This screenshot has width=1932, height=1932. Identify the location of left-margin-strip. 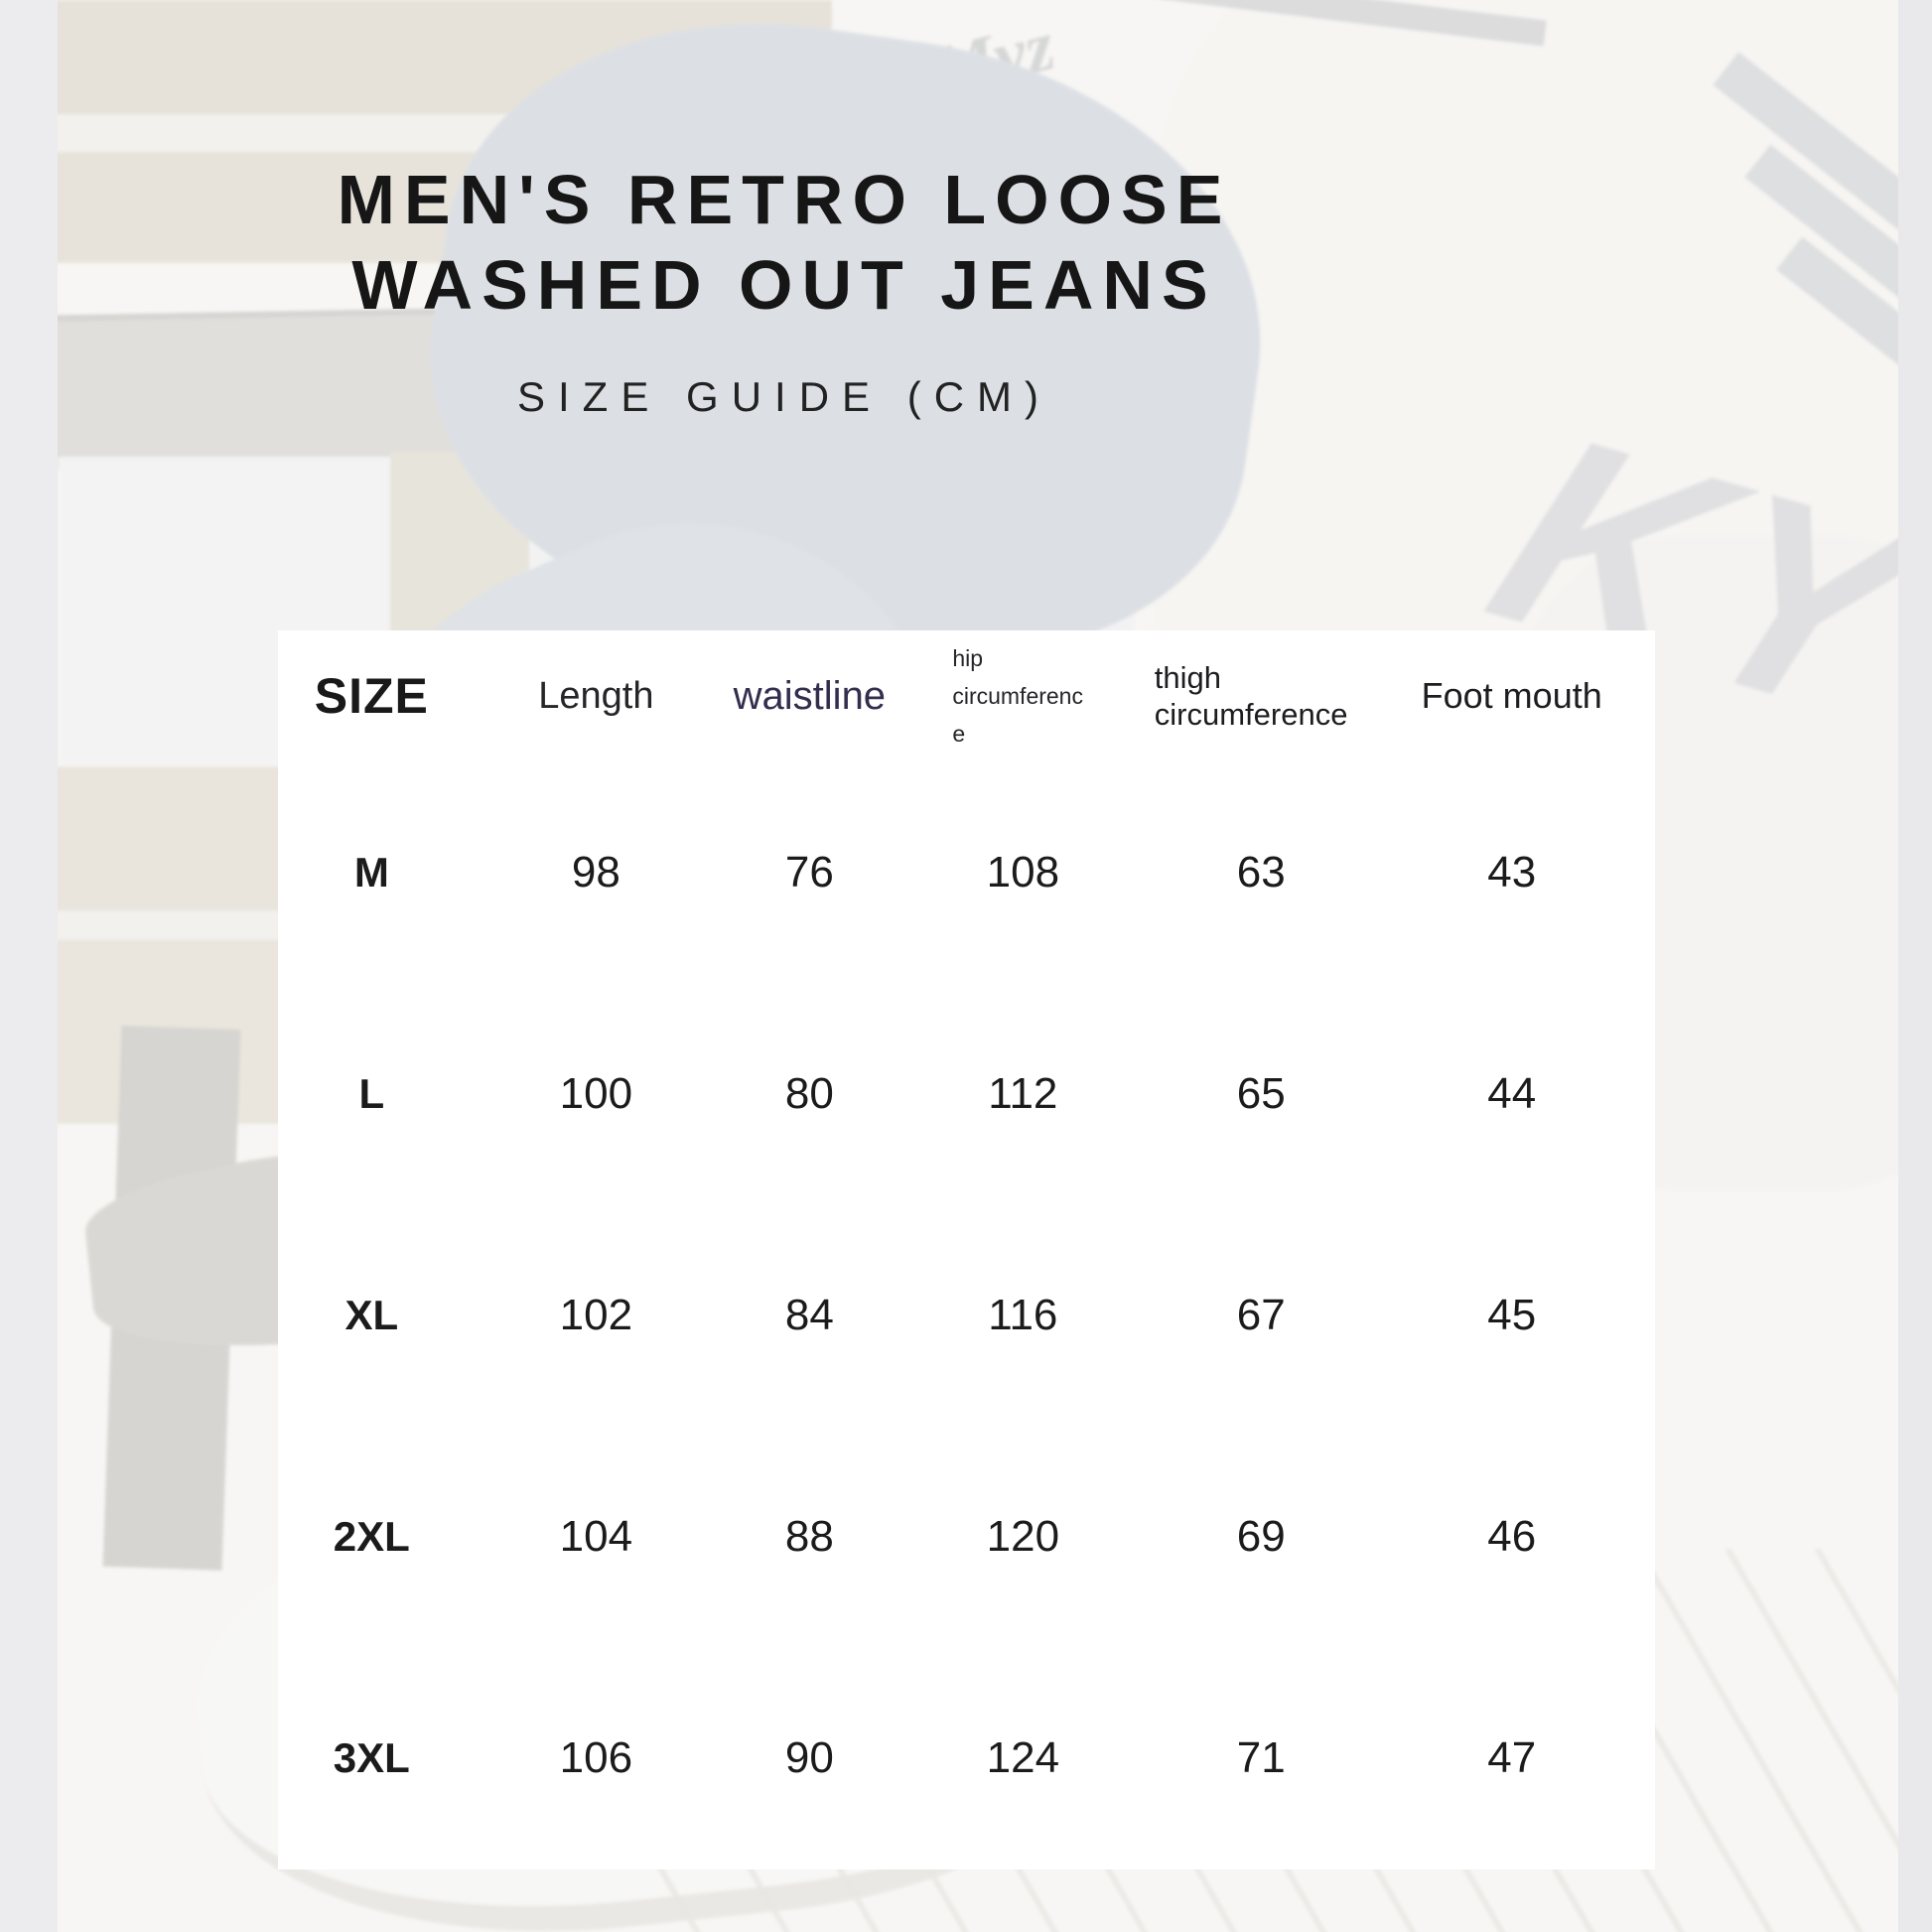
(29, 966).